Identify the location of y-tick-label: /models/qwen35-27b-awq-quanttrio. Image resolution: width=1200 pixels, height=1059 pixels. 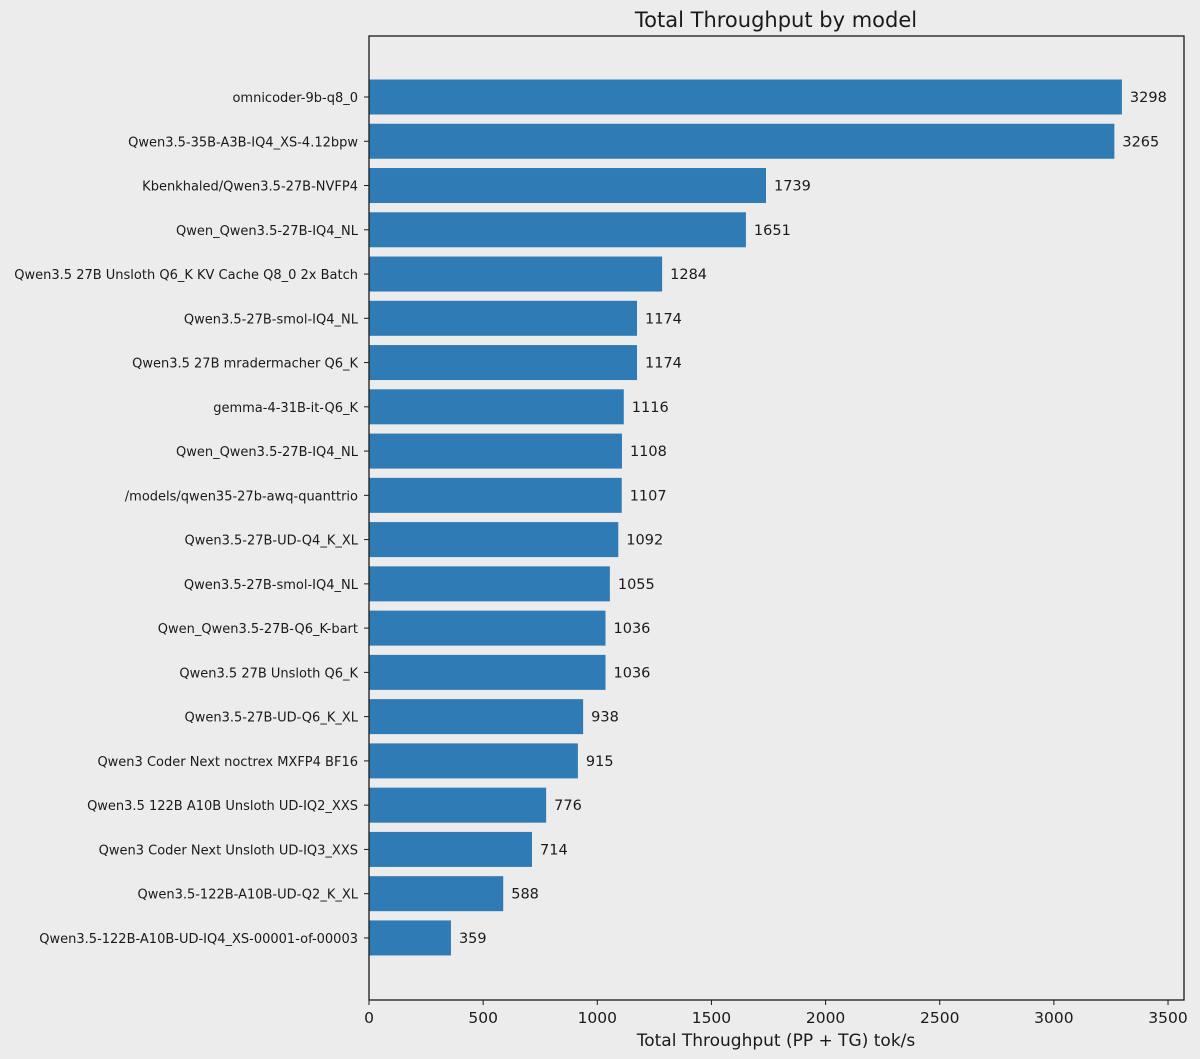
(241, 496).